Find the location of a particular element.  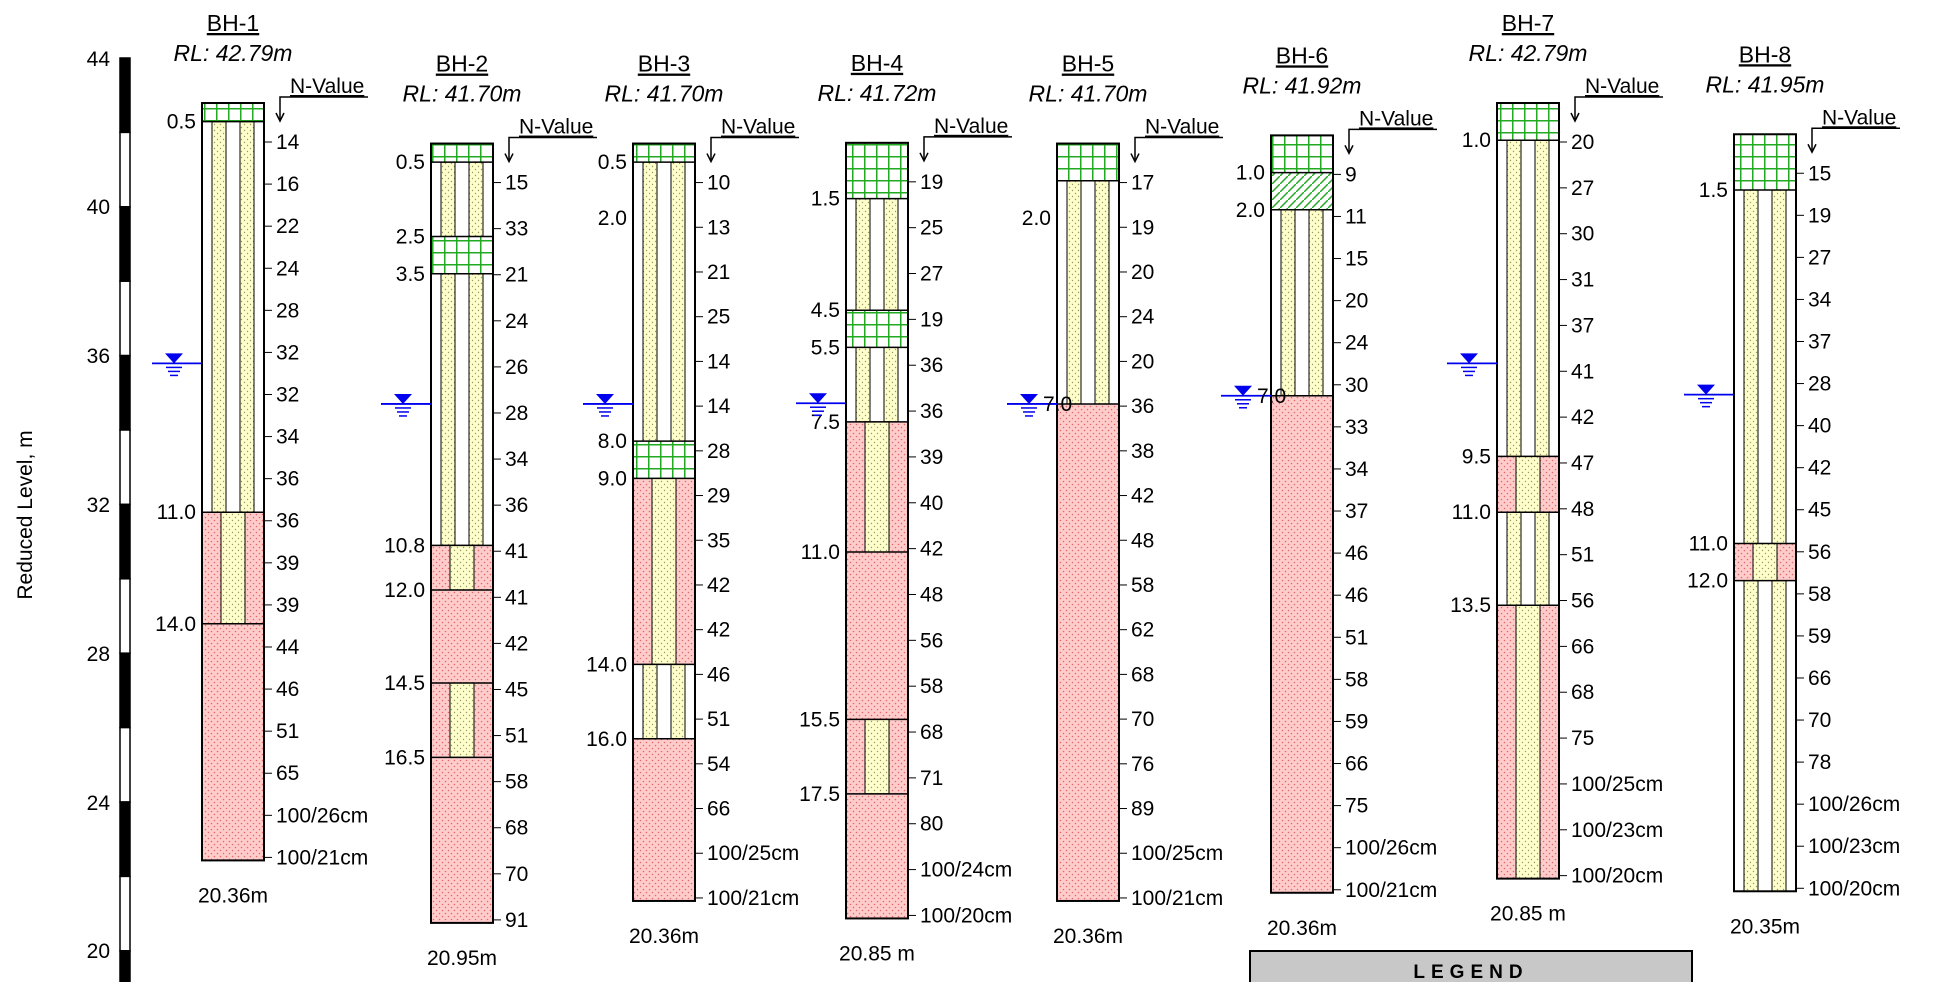

legend-header-box is located at coordinates (1471, 966).